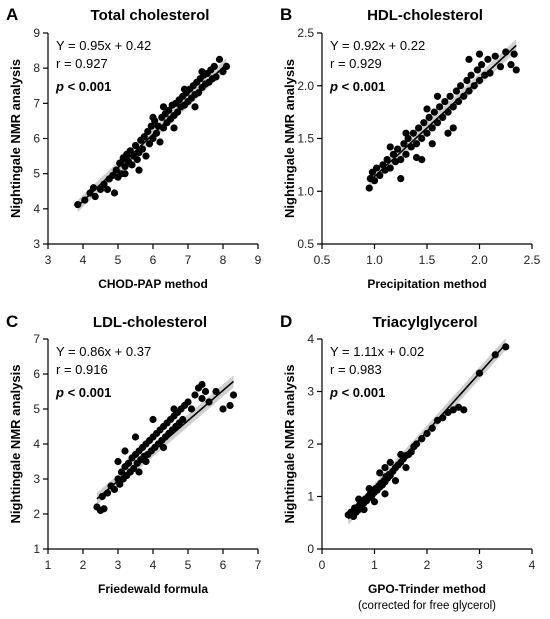 Image resolution: width=550 pixels, height=619 pixels. Describe the element at coordinates (427, 589) in the screenshot. I see `x-axis-label: GPO-Trinder method` at that location.